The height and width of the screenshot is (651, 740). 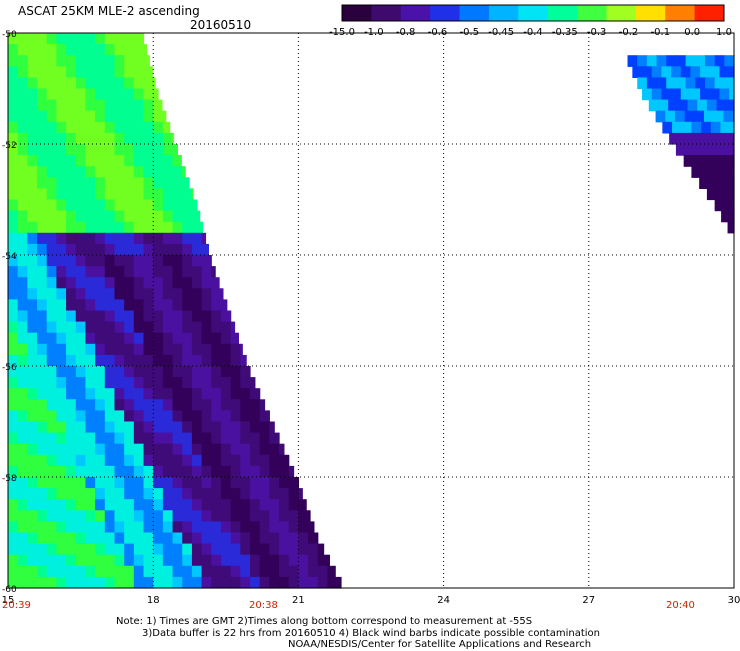 What do you see at coordinates (588, 600) in the screenshot?
I see `x-tick-label: 27` at bounding box center [588, 600].